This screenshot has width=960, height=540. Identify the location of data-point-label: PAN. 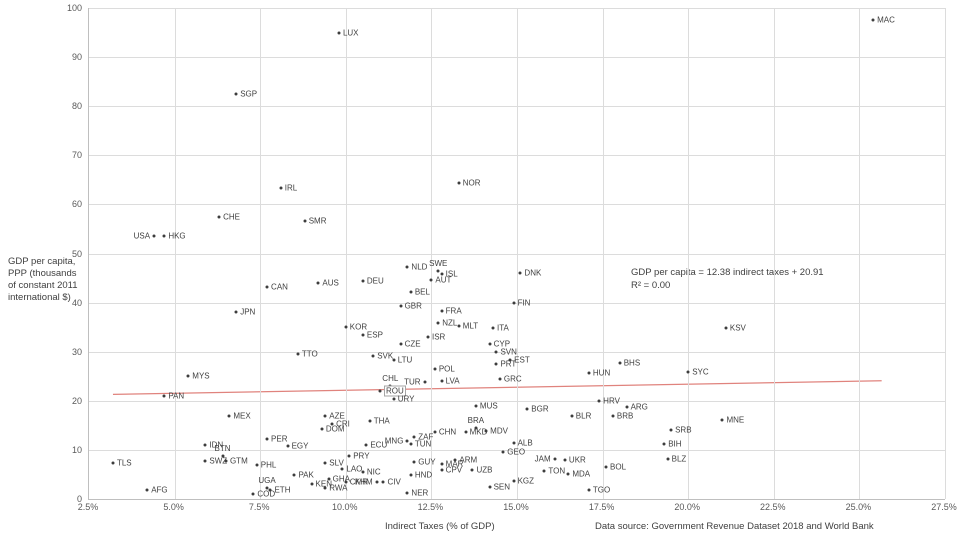
(176, 396).